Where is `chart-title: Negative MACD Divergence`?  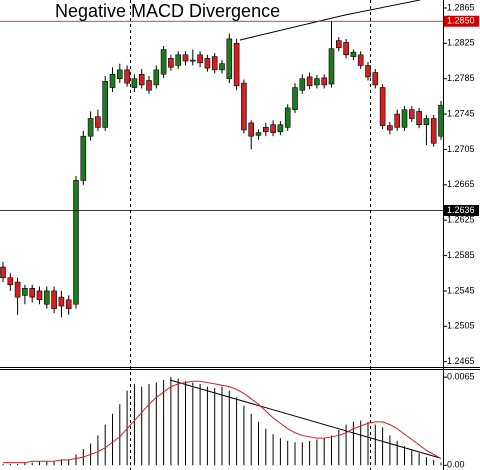 chart-title: Negative MACD Divergence is located at coordinates (167, 11).